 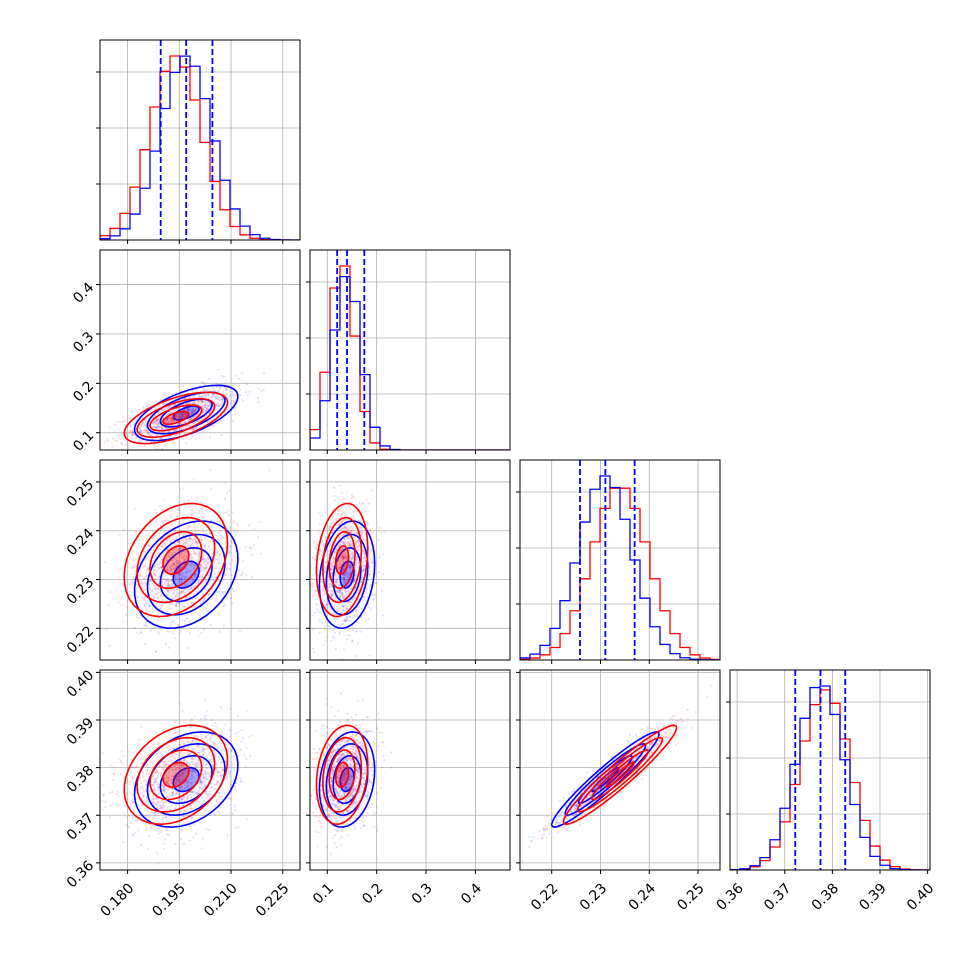 What do you see at coordinates (372, 893) in the screenshot?
I see `x-tick-label: 0.2` at bounding box center [372, 893].